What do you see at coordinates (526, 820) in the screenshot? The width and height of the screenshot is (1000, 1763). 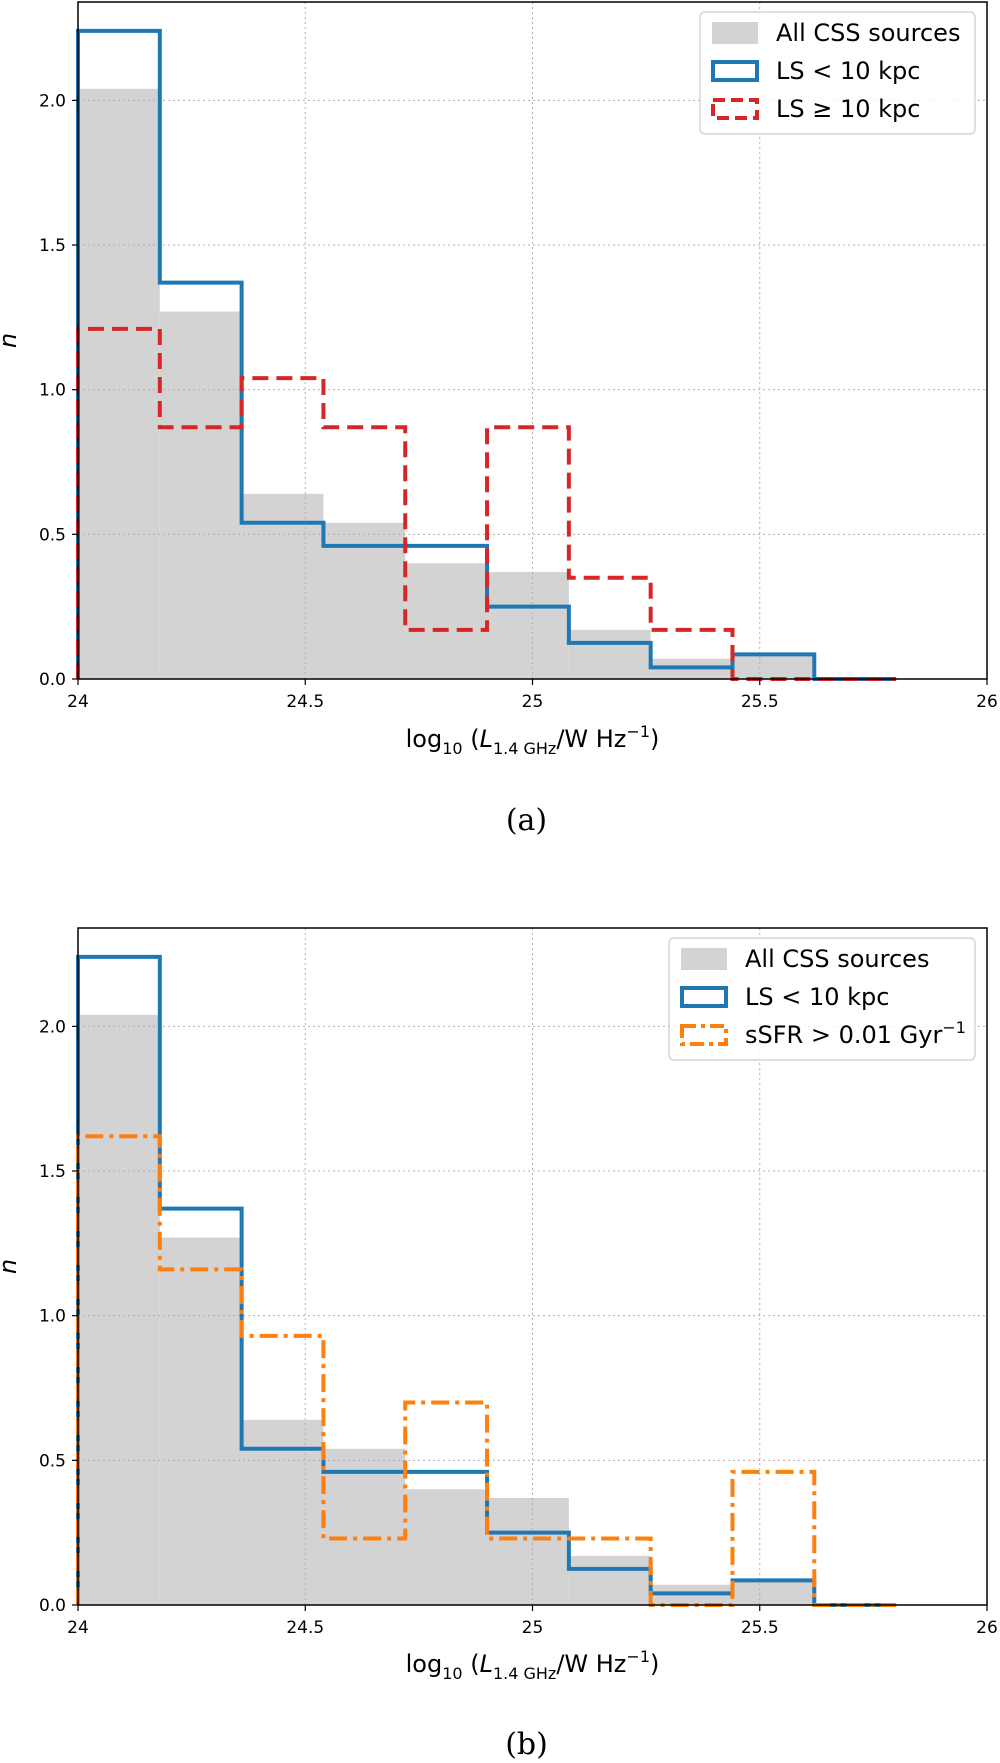 I see `panel-caption: (a)` at bounding box center [526, 820].